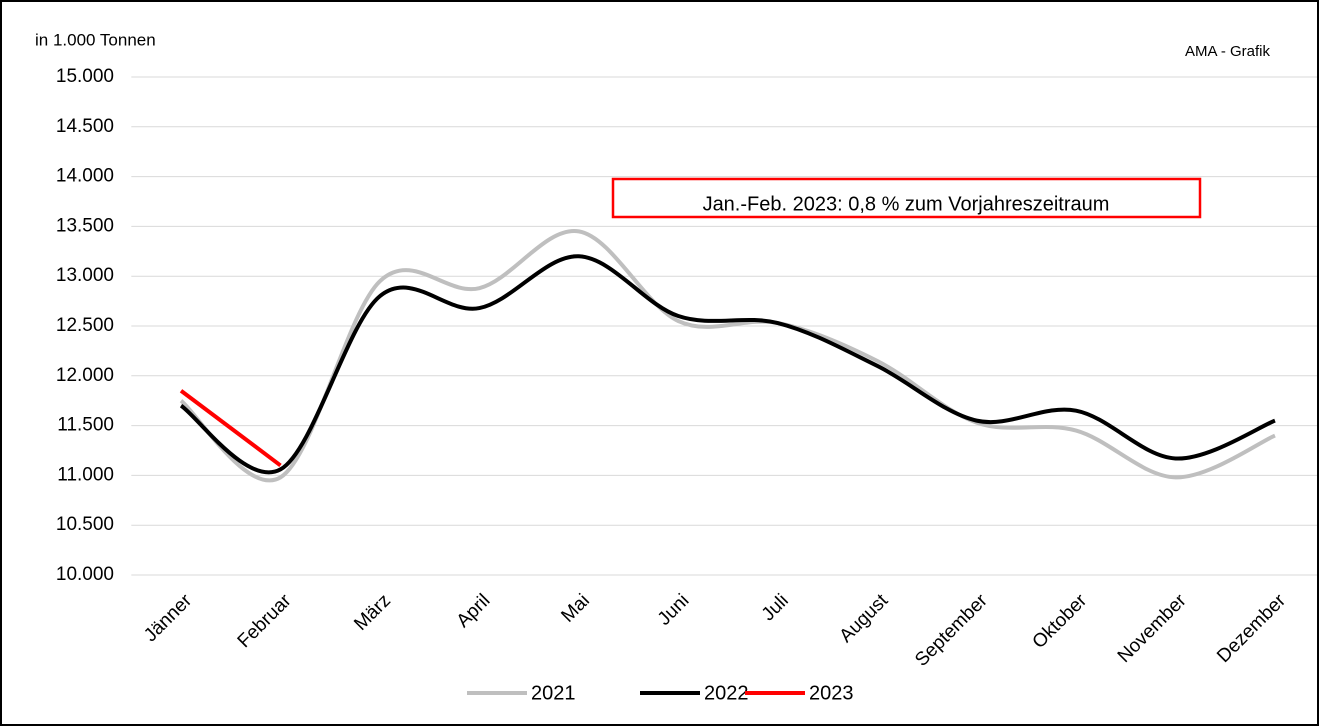  Describe the element at coordinates (85, 225) in the screenshot. I see `y-tick-label: 13.500` at that location.